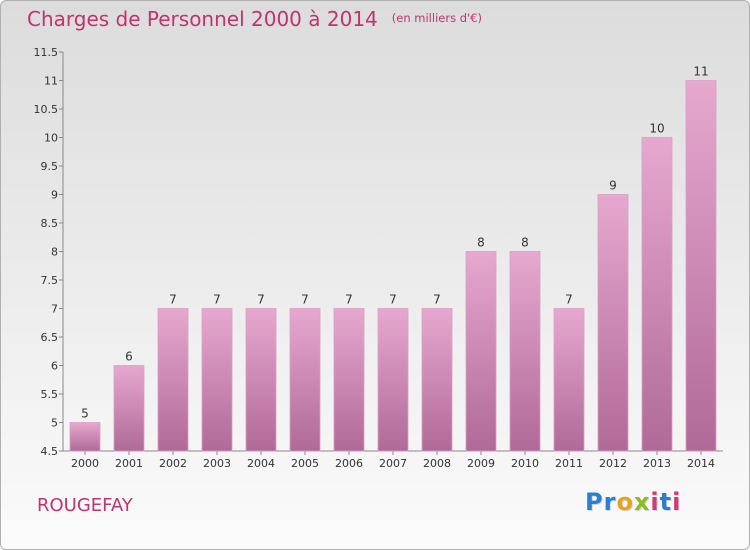 The width and height of the screenshot is (750, 550). I want to click on x-tick-label: 2001, so click(129, 463).